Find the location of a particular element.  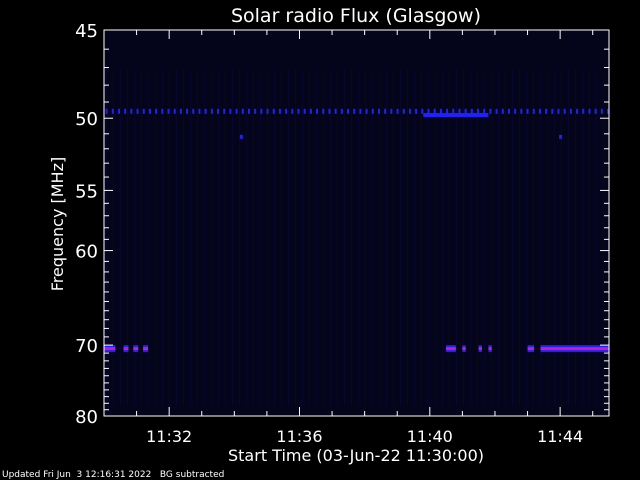

x-tick-label: 11:40 is located at coordinates (430, 436).